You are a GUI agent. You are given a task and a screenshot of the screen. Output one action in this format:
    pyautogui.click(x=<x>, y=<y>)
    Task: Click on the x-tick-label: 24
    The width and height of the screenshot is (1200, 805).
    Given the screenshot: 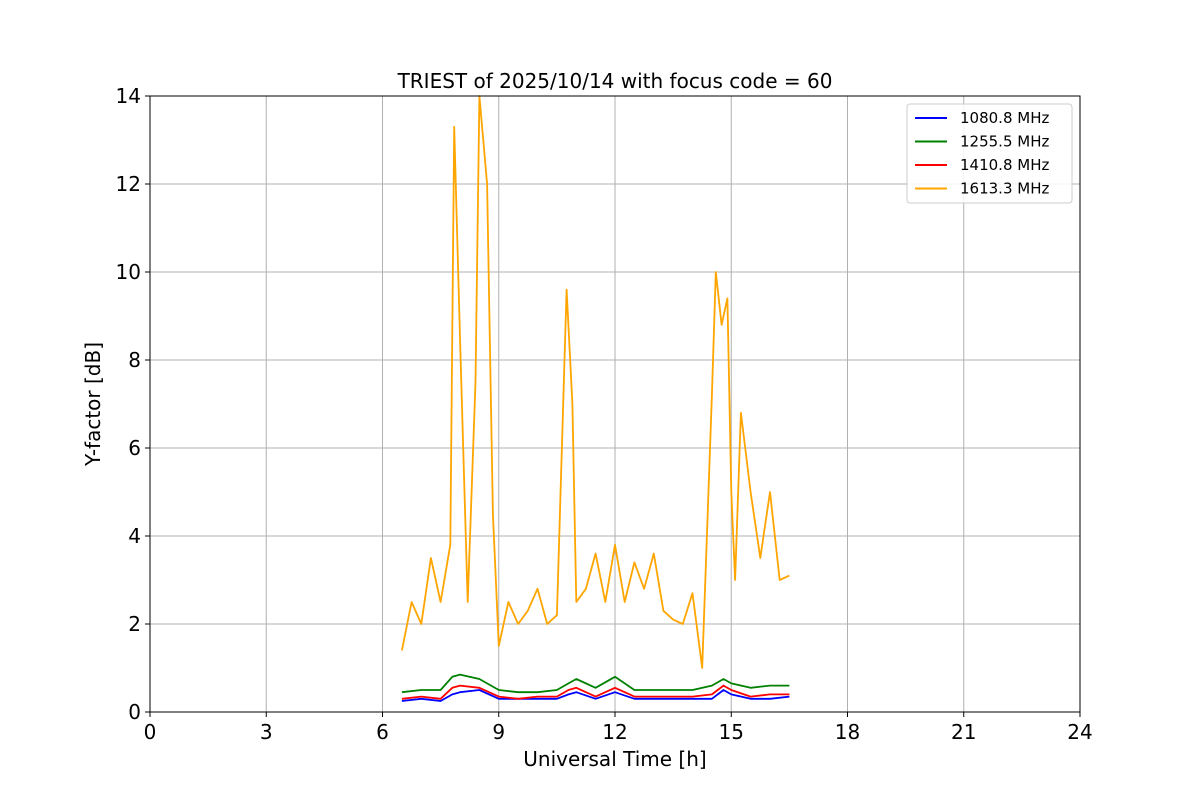 What is the action you would take?
    pyautogui.click(x=1079, y=732)
    